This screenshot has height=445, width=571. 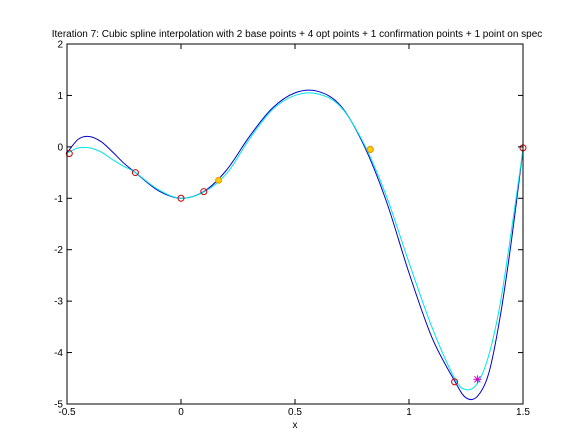 I want to click on x-tick-label: 0.5, so click(x=295, y=412).